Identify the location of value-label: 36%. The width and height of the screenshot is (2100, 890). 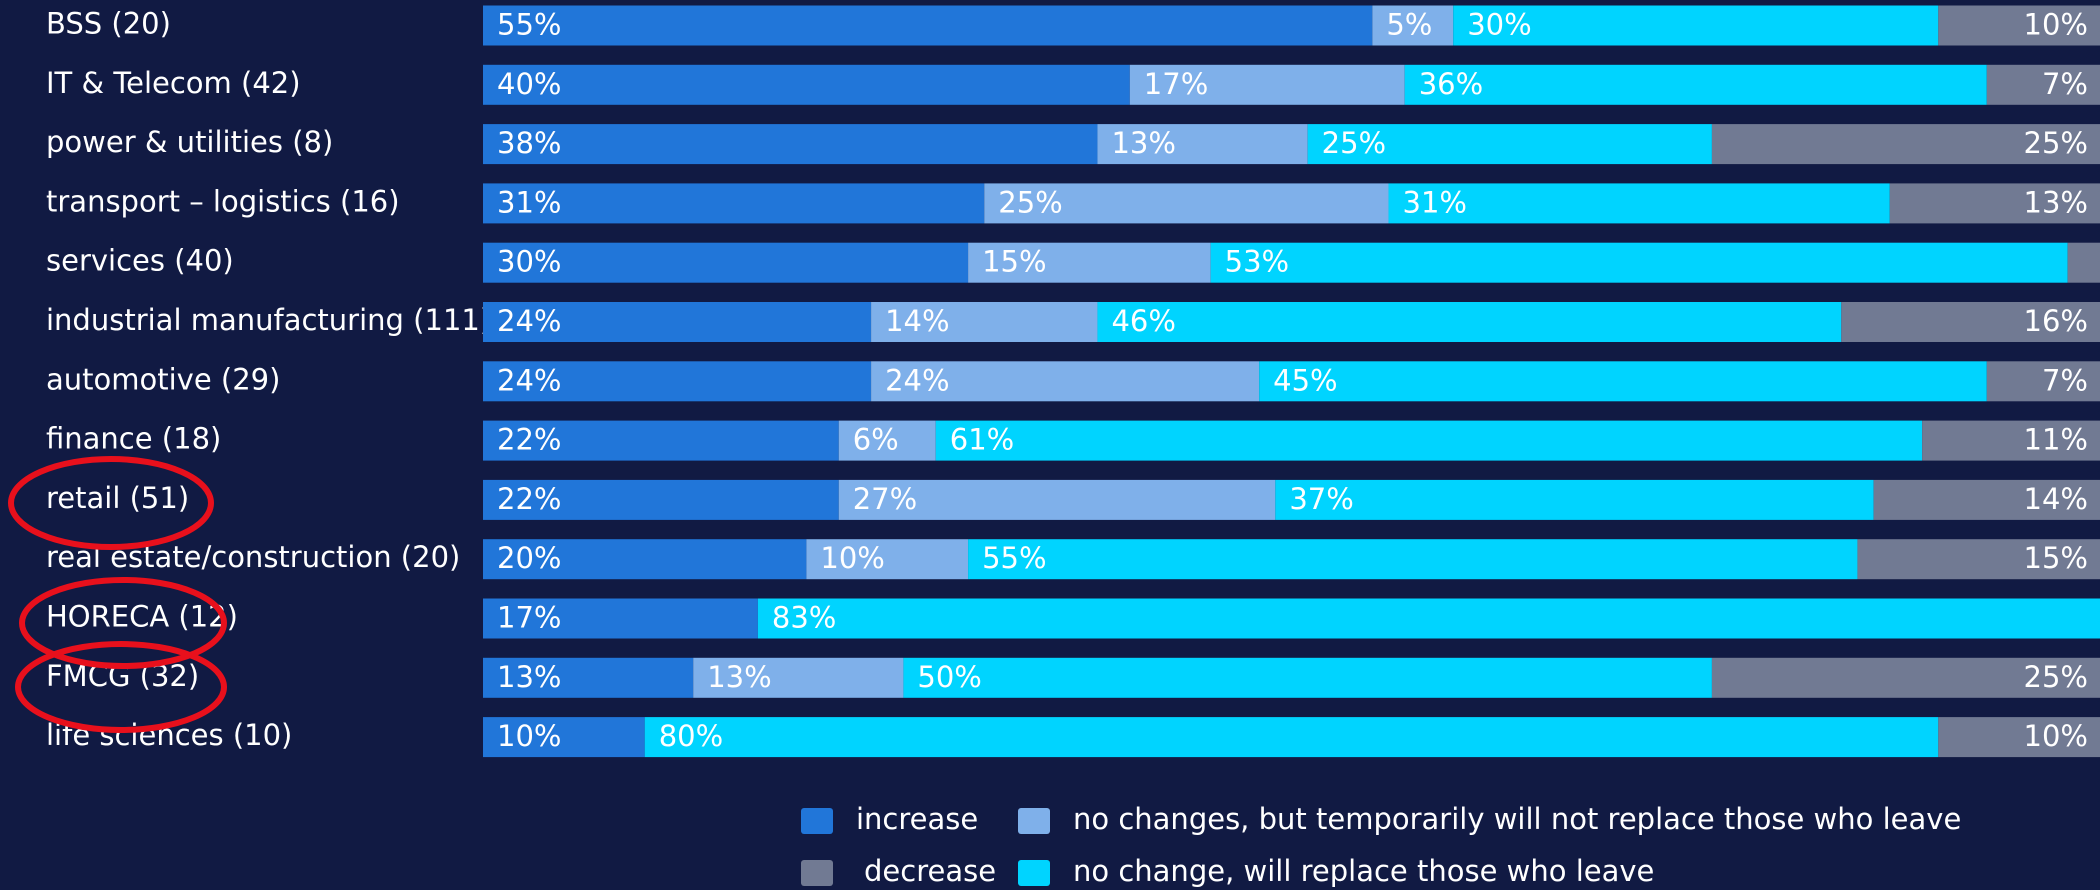
(1451, 84).